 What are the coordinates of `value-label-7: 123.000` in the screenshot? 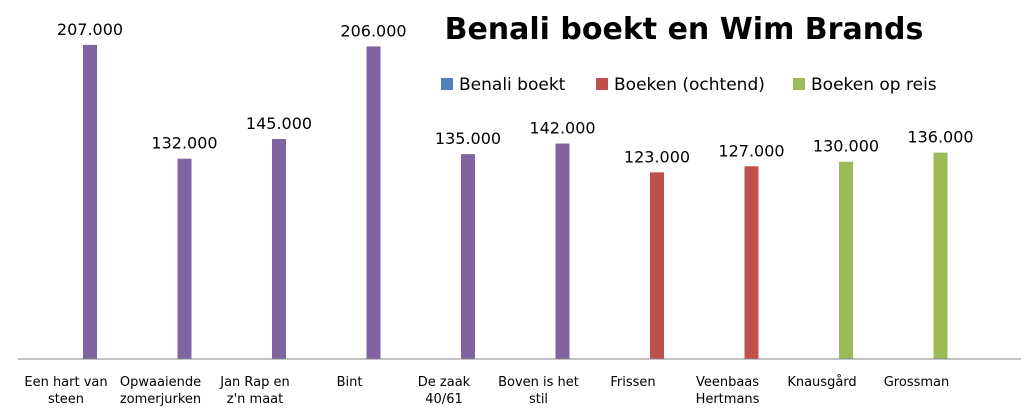 It's located at (657, 156).